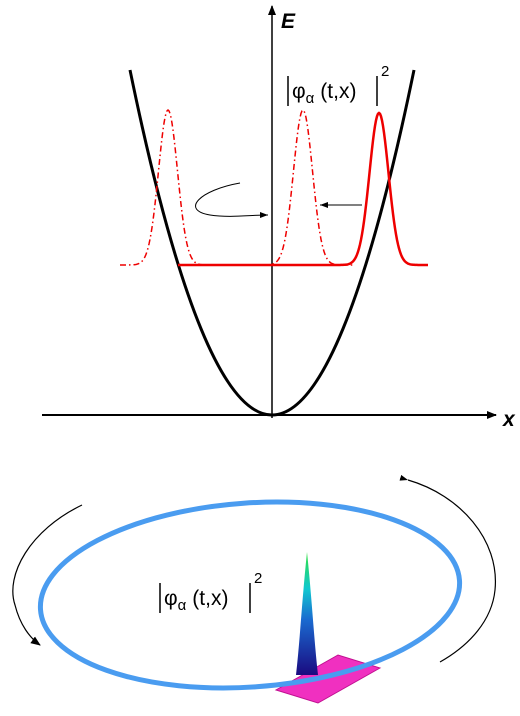  Describe the element at coordinates (232, 200) in the screenshot. I see `motion-arrow` at that location.